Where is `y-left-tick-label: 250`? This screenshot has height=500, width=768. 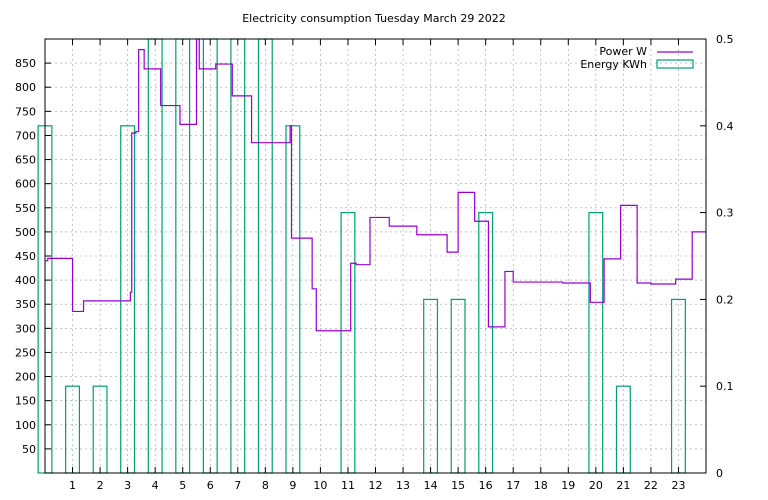 y-left-tick-label: 250 is located at coordinates (25, 352).